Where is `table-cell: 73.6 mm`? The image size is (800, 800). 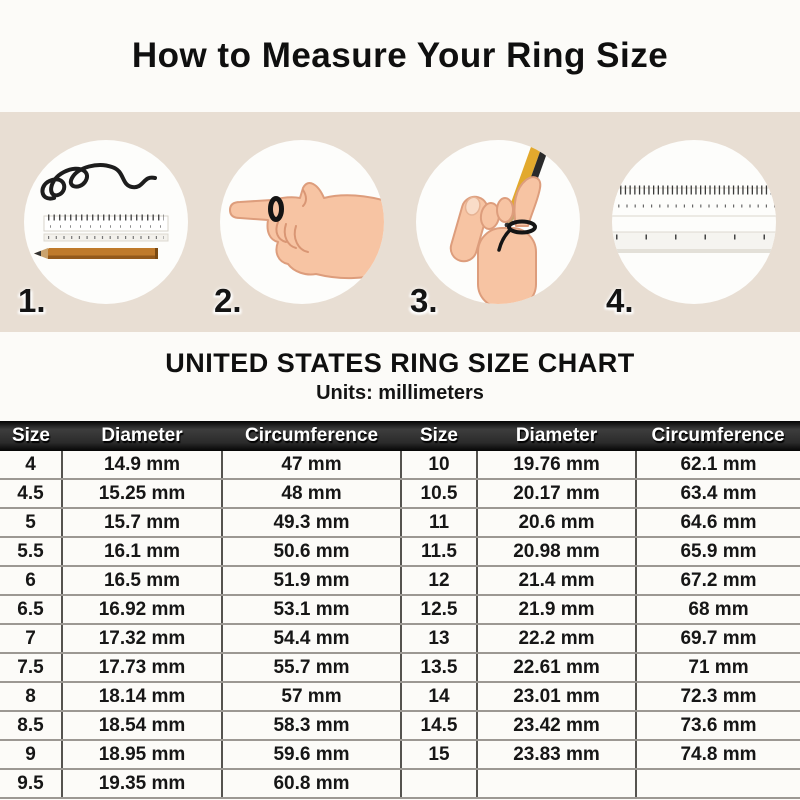 table-cell: 73.6 mm is located at coordinates (718, 726).